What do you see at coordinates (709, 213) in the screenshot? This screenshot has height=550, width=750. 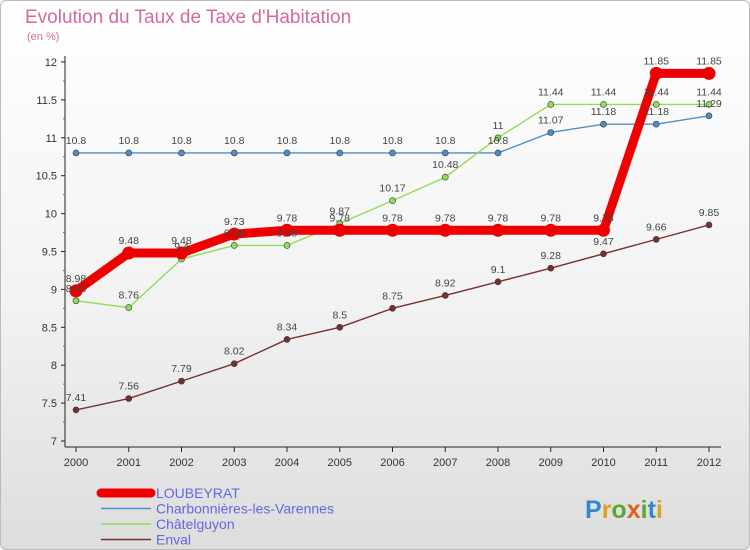 I see `data-label: 9.85` at bounding box center [709, 213].